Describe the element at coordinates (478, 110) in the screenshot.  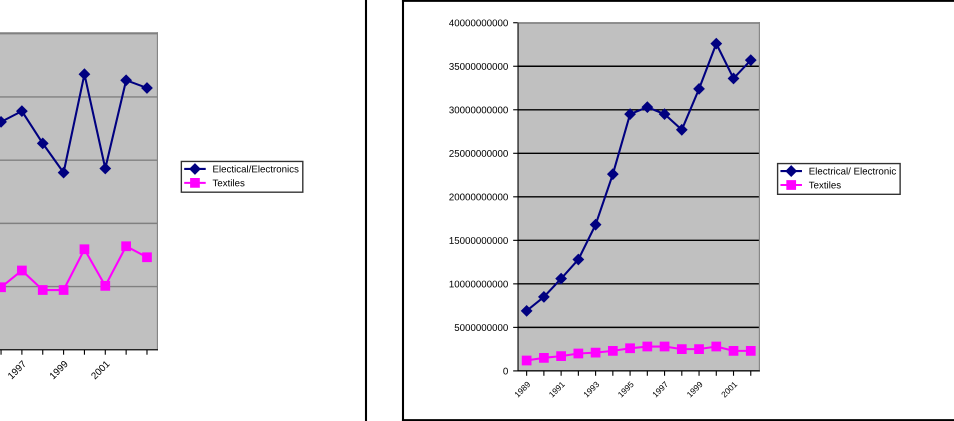
I see `y-tick-label: 30000000000` at that location.